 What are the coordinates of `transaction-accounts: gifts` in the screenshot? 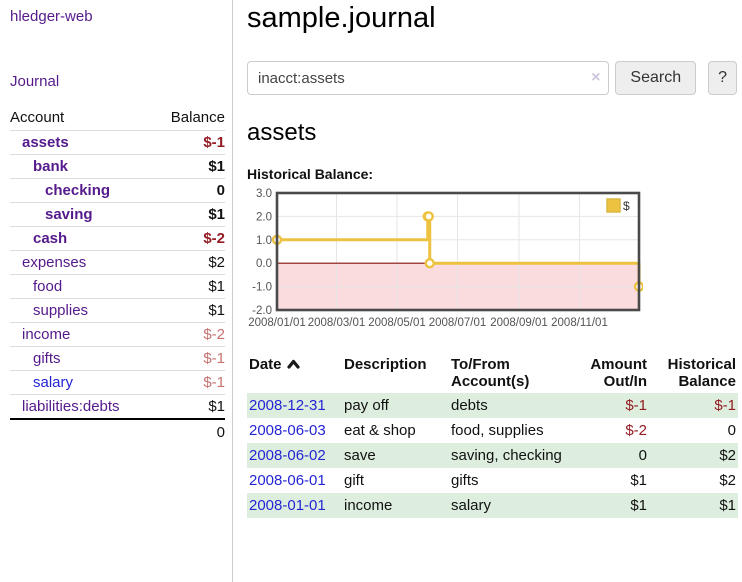 It's located at (465, 480).